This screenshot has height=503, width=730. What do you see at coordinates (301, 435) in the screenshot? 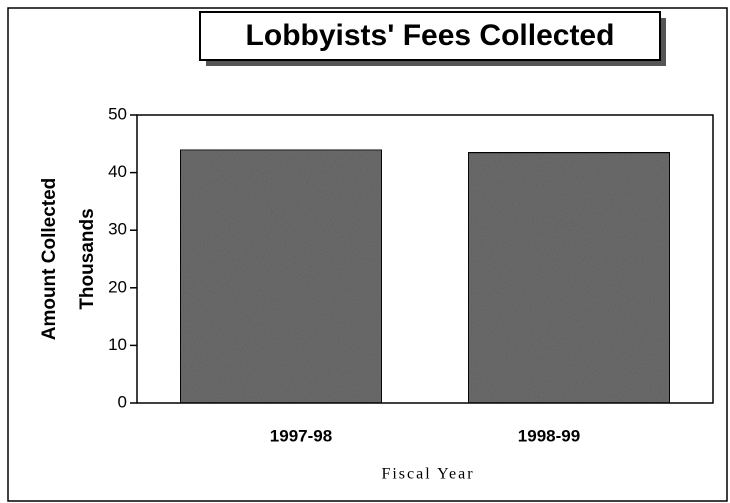
I see `x-tick-label: 1997-98` at bounding box center [301, 435].